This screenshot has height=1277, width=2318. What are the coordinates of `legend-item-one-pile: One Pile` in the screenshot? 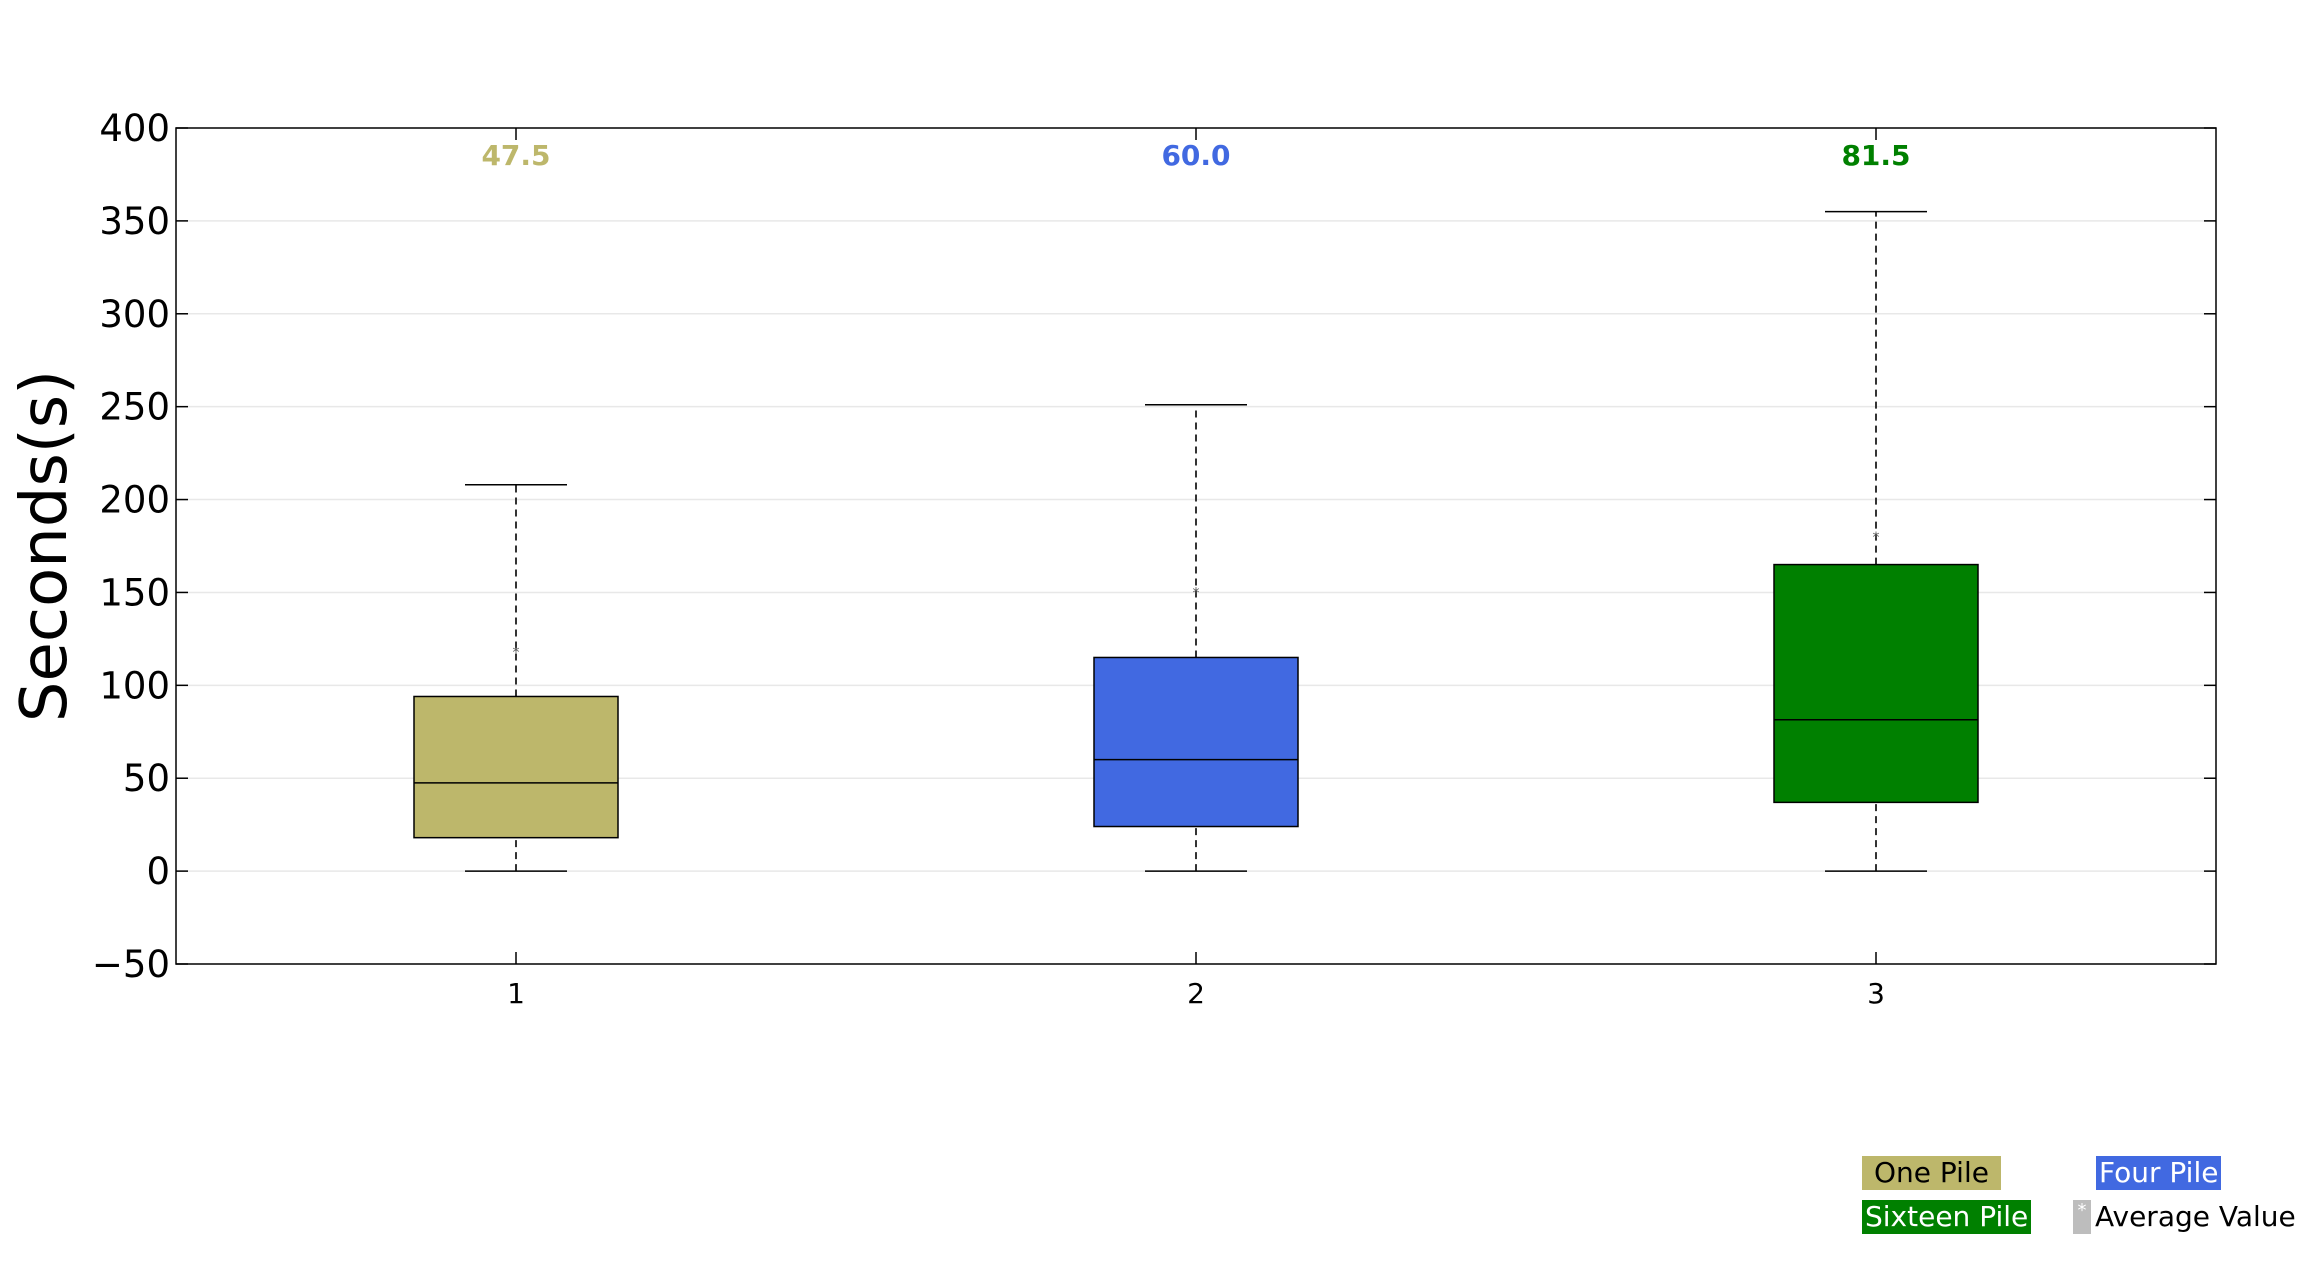 It's located at (1931, 1173).